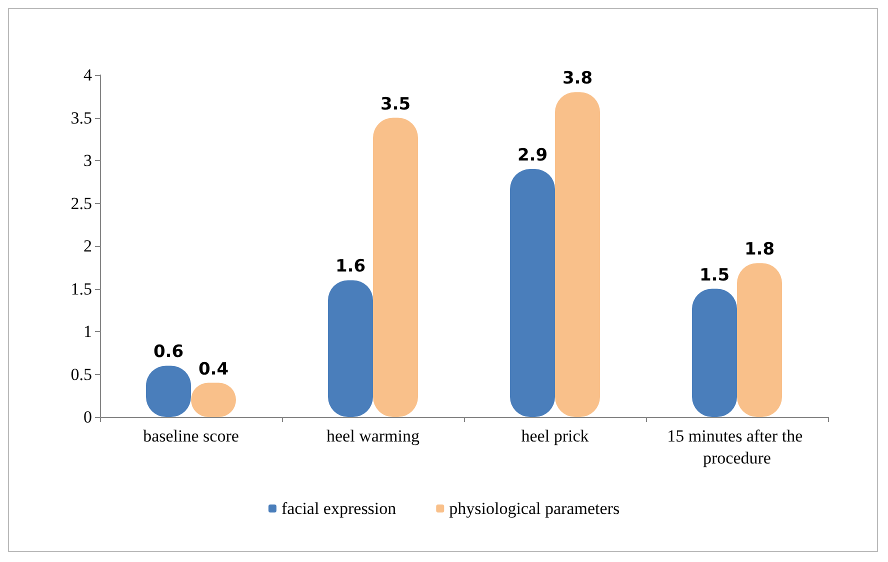  What do you see at coordinates (88, 331) in the screenshot?
I see `y-tick-label: 1` at bounding box center [88, 331].